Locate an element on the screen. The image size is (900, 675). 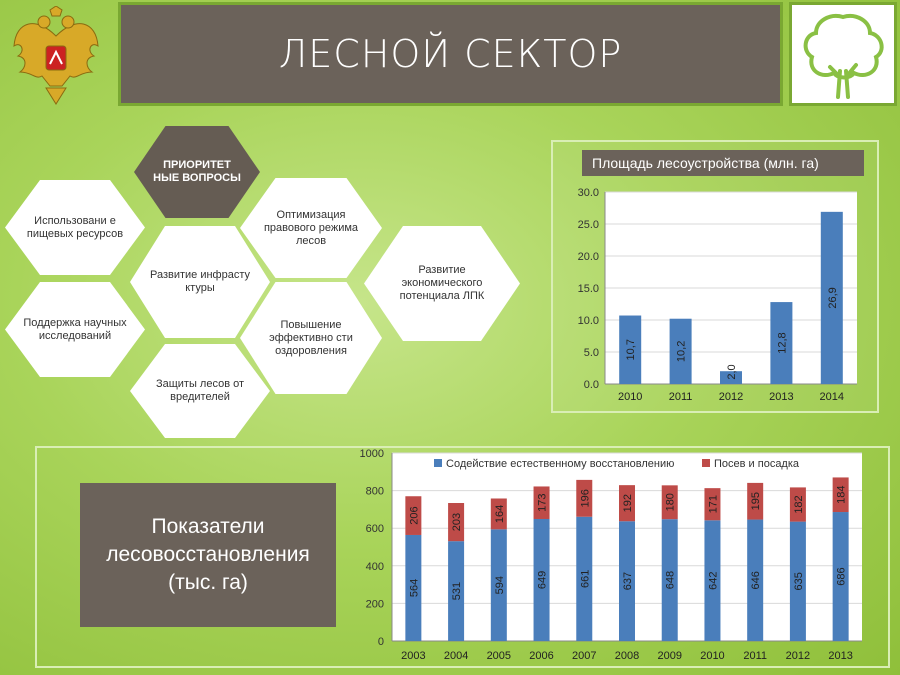
data-label: 184 is located at coordinates (842, 495).